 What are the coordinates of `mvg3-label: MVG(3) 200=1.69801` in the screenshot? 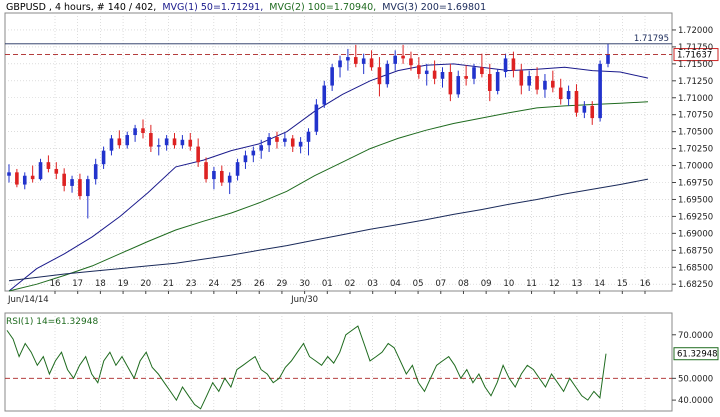 It's located at (434, 7).